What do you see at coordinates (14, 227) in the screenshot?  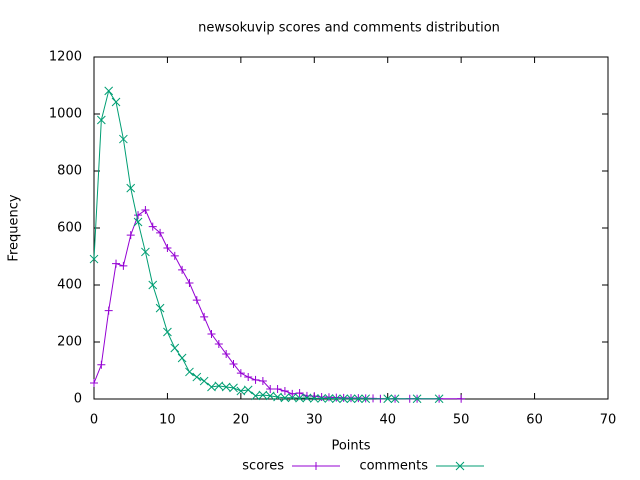 I see `y-axis-label: Frequency` at bounding box center [14, 227].